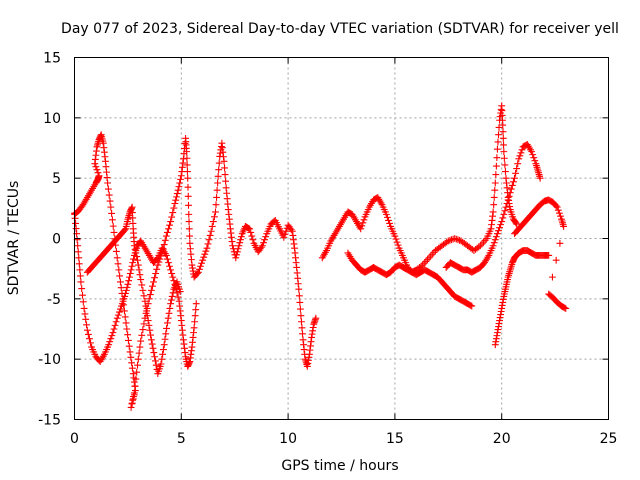  Describe the element at coordinates (74, 439) in the screenshot. I see `x-tick-label: 0` at that location.